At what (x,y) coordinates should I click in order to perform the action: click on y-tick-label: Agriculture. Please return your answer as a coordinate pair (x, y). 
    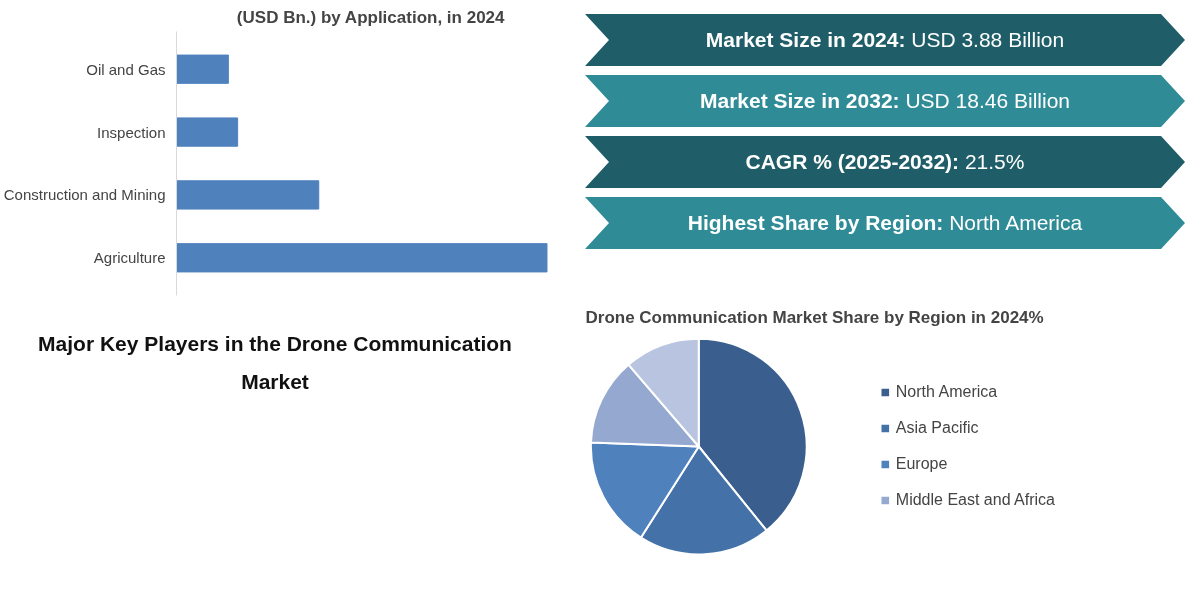
    Looking at the image, I should click on (129, 258).